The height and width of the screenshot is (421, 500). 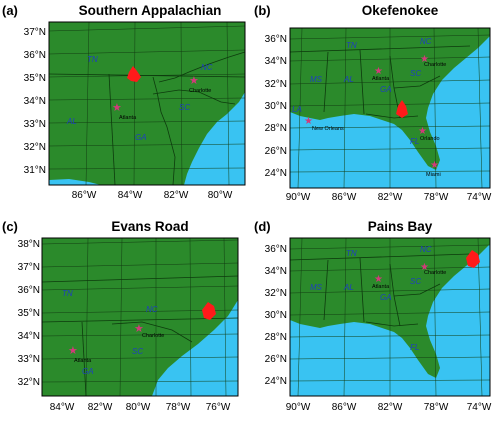 I want to click on panel-letter: (c), so click(x=10, y=226).